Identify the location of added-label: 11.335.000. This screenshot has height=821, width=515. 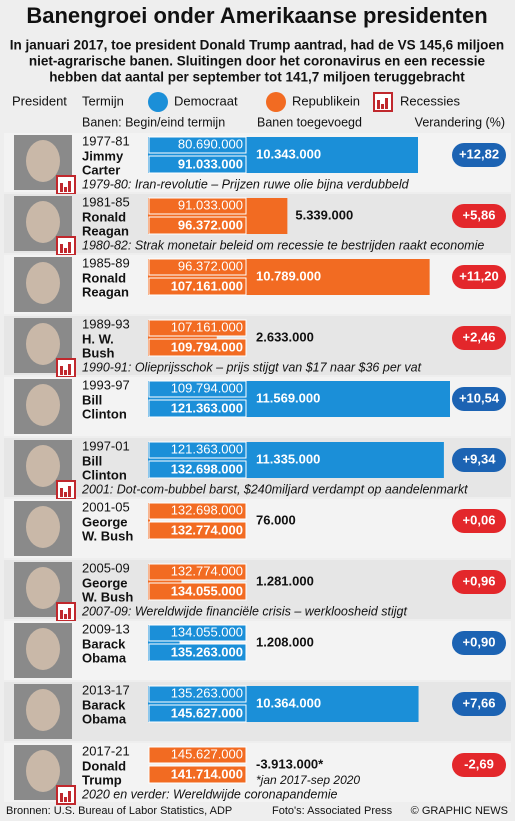
(288, 458).